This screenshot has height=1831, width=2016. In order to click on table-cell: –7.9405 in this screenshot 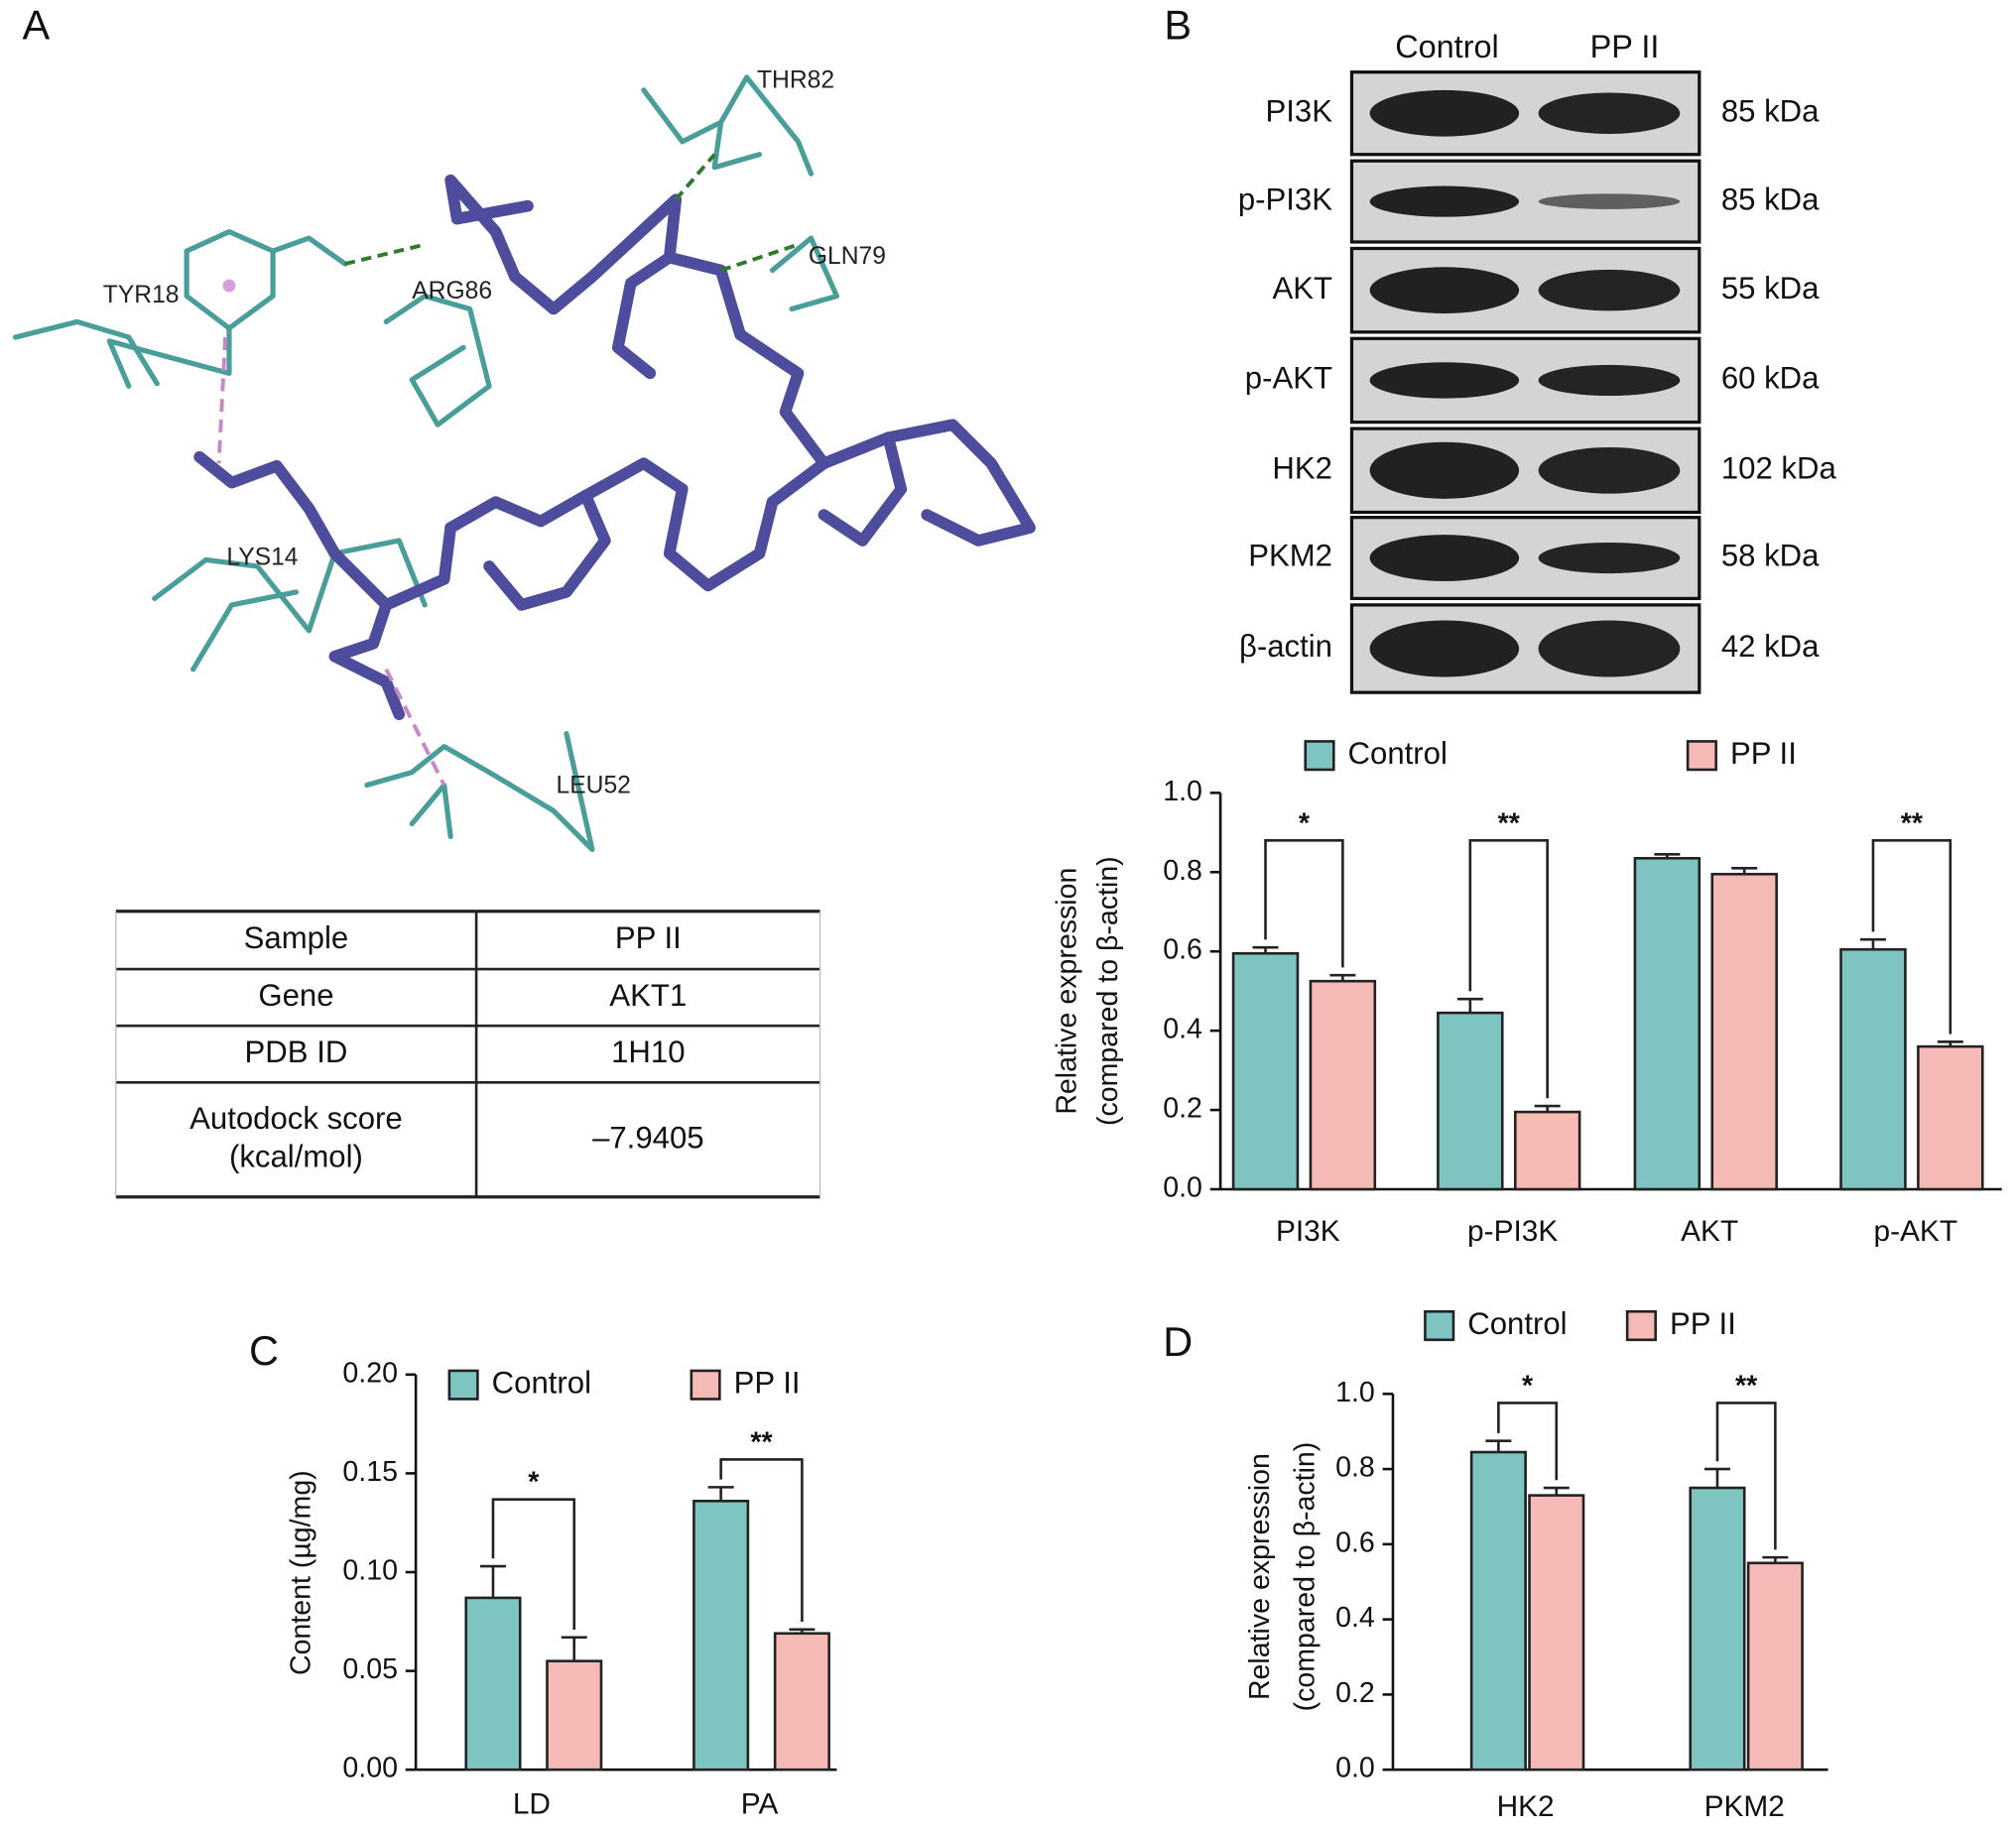, I will do `click(648, 1137)`.